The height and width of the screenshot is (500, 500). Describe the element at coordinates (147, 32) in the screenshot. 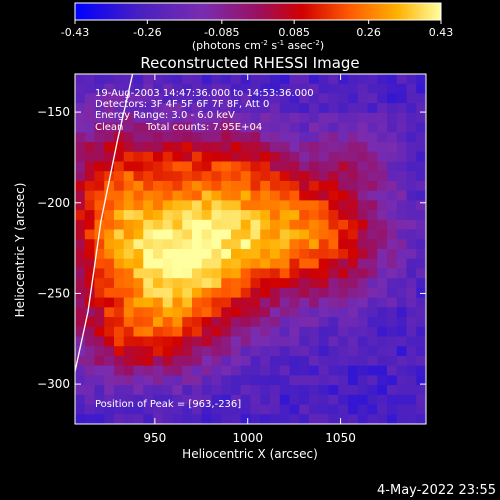

I see `colorbar-tick-label: -0.26` at that location.